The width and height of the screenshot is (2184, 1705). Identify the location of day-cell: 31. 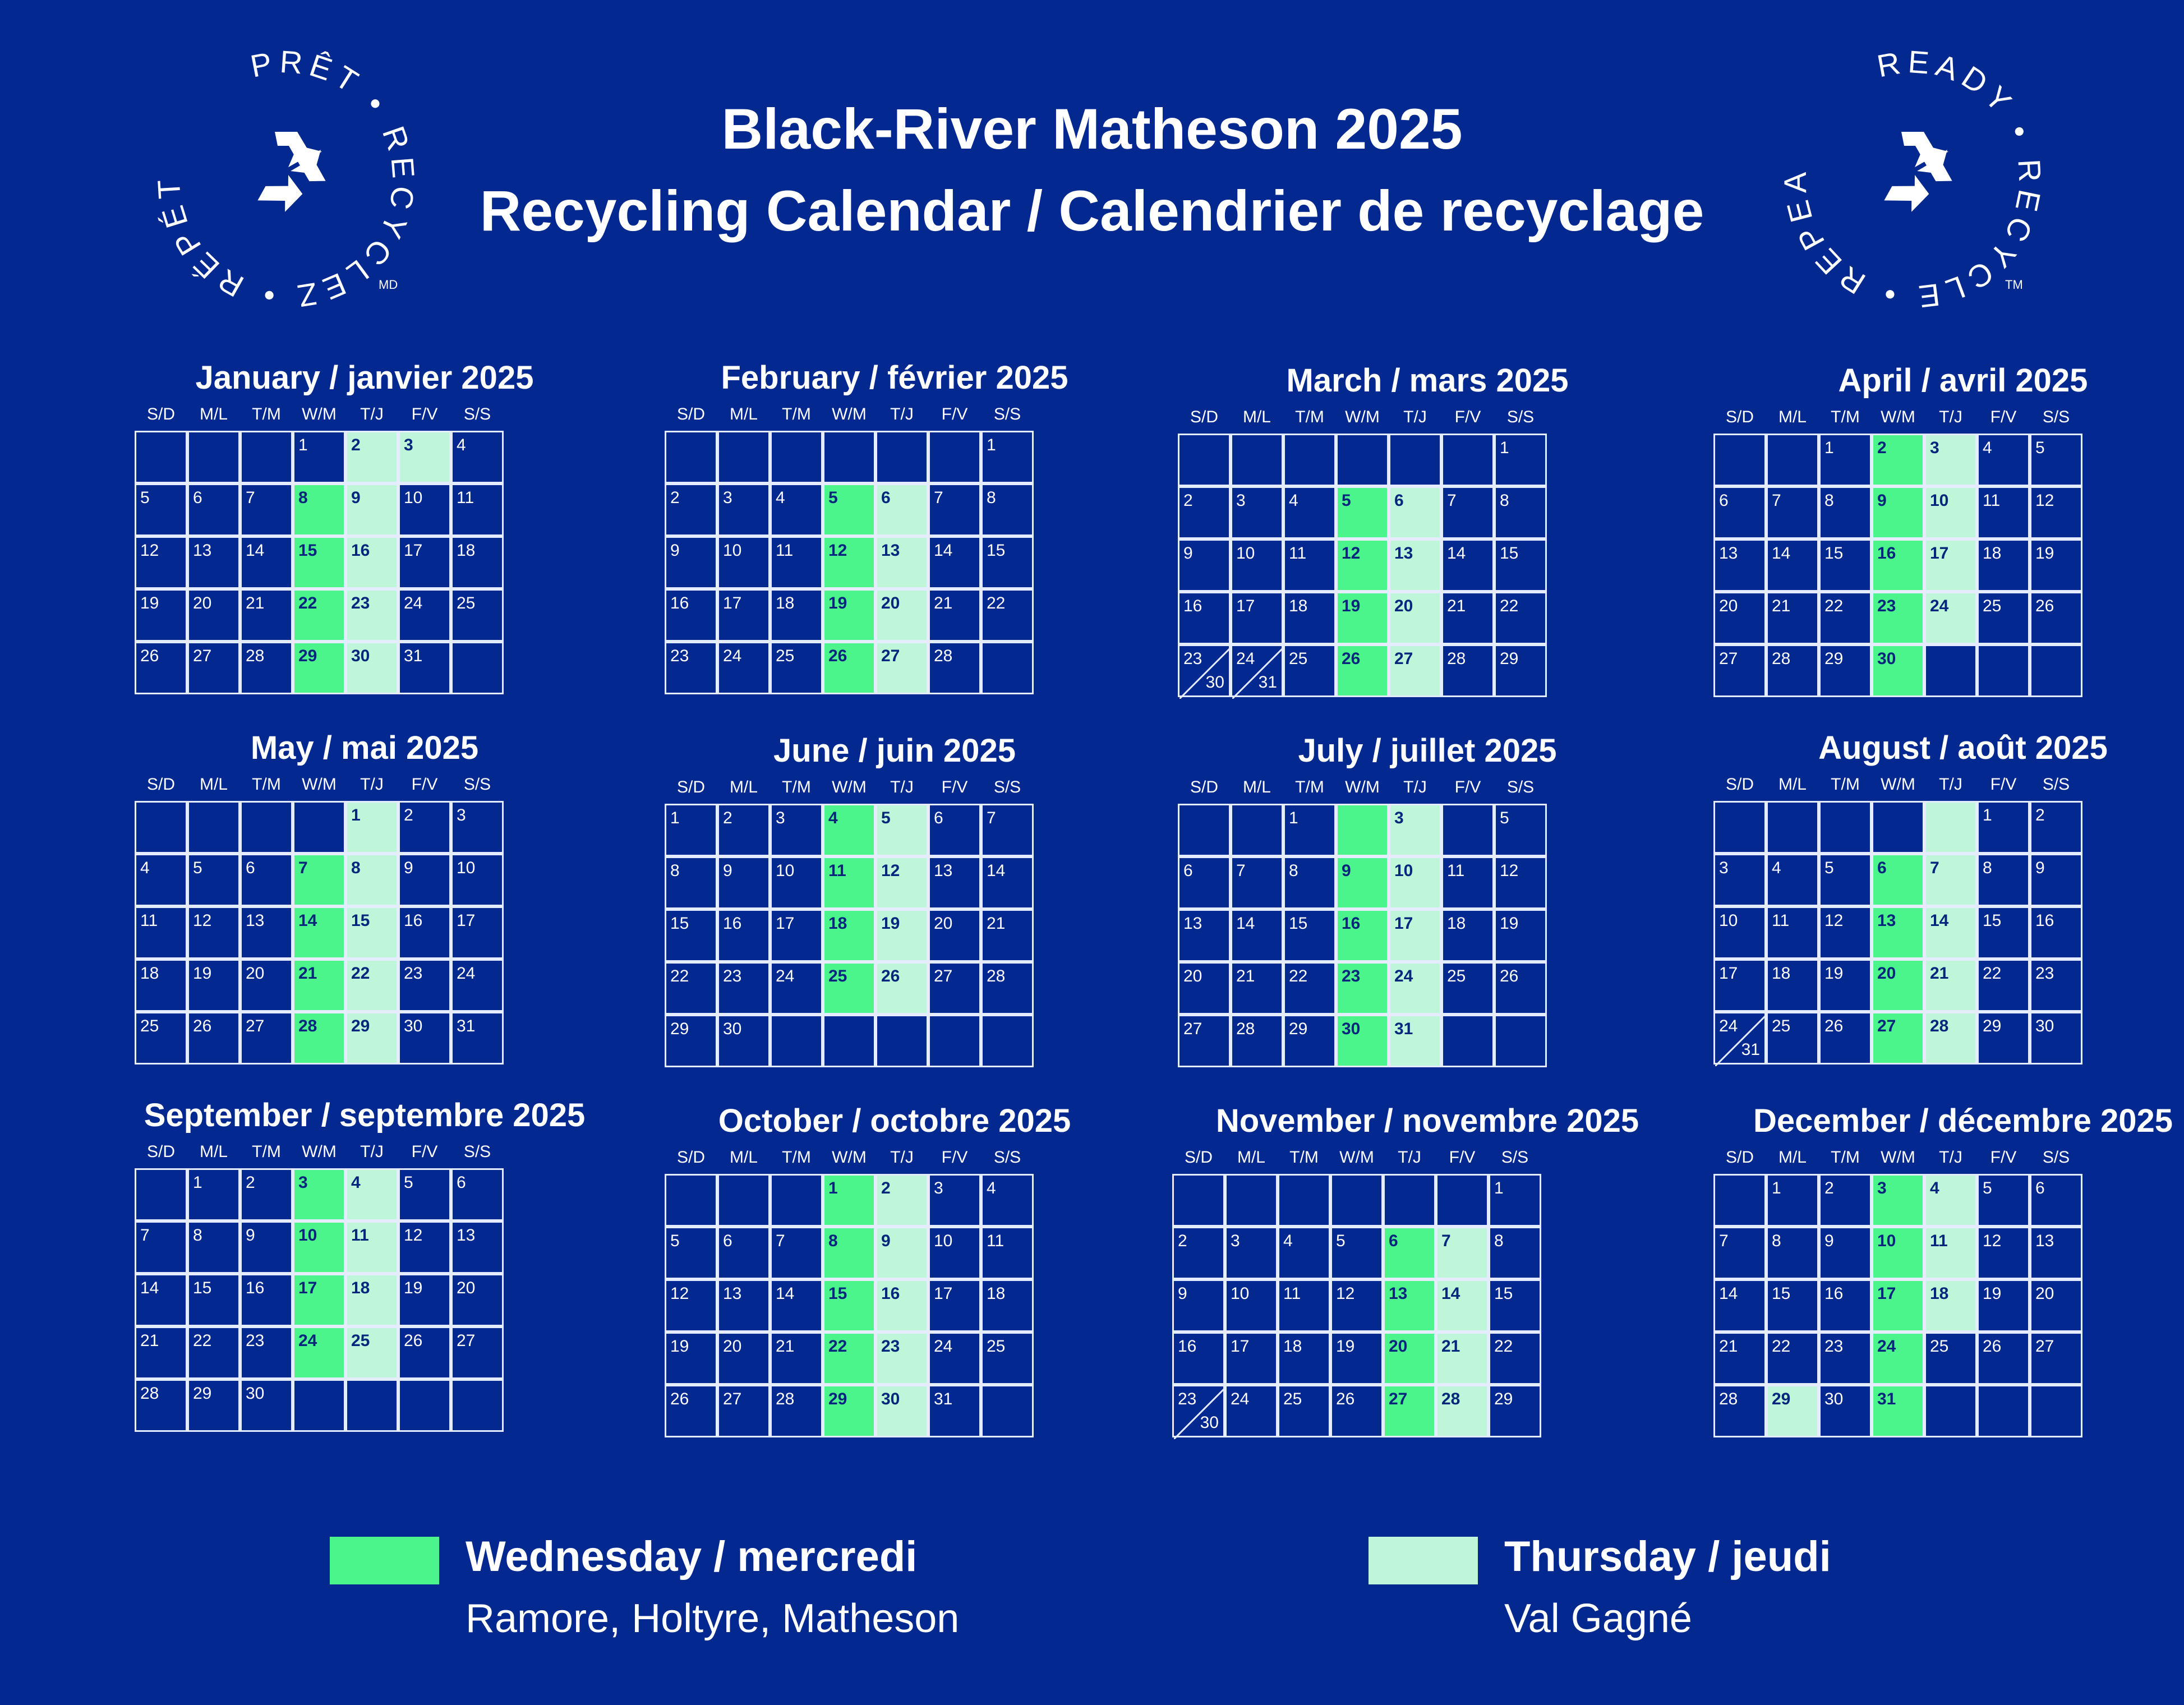
(425, 668).